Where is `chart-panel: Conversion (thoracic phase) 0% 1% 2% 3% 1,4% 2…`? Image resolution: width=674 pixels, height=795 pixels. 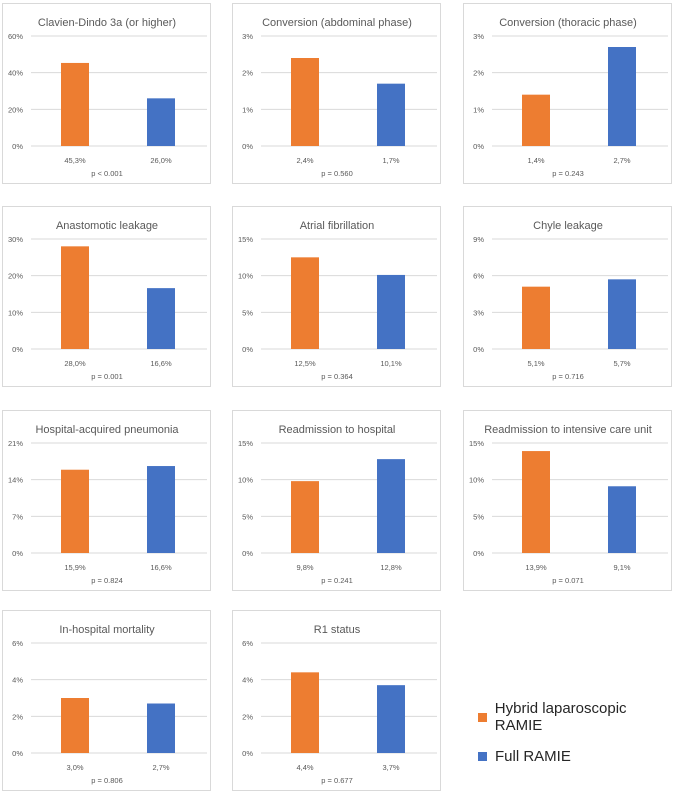
chart-panel: Conversion (thoracic phase) 0% 1% 2% 3% 1,4% 2… is located at coordinates (567, 93).